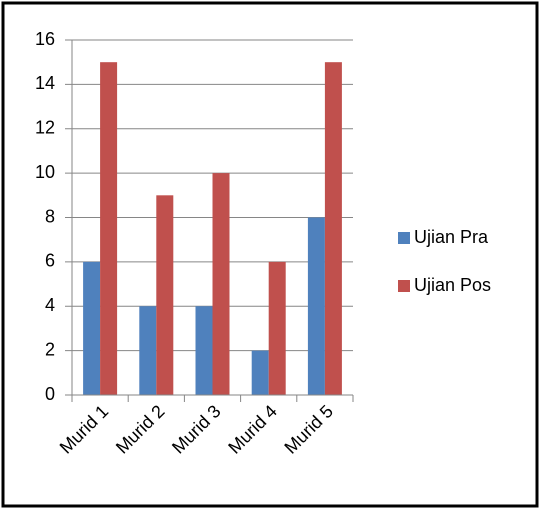 Image resolution: width=541 pixels, height=510 pixels. What do you see at coordinates (50, 305) in the screenshot?
I see `y-tick-label: 4` at bounding box center [50, 305].